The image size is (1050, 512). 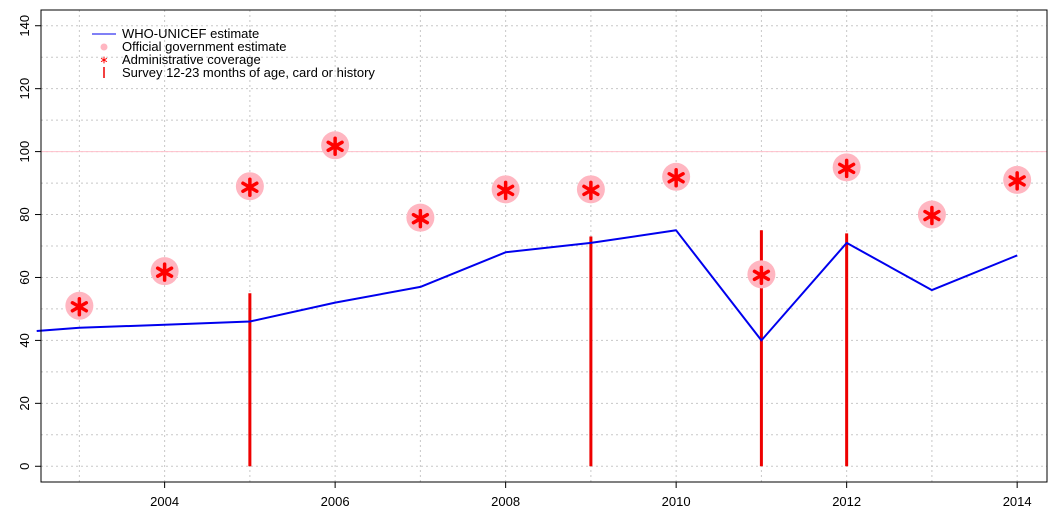 I want to click on y-tick-label: 0, so click(x=24, y=466).